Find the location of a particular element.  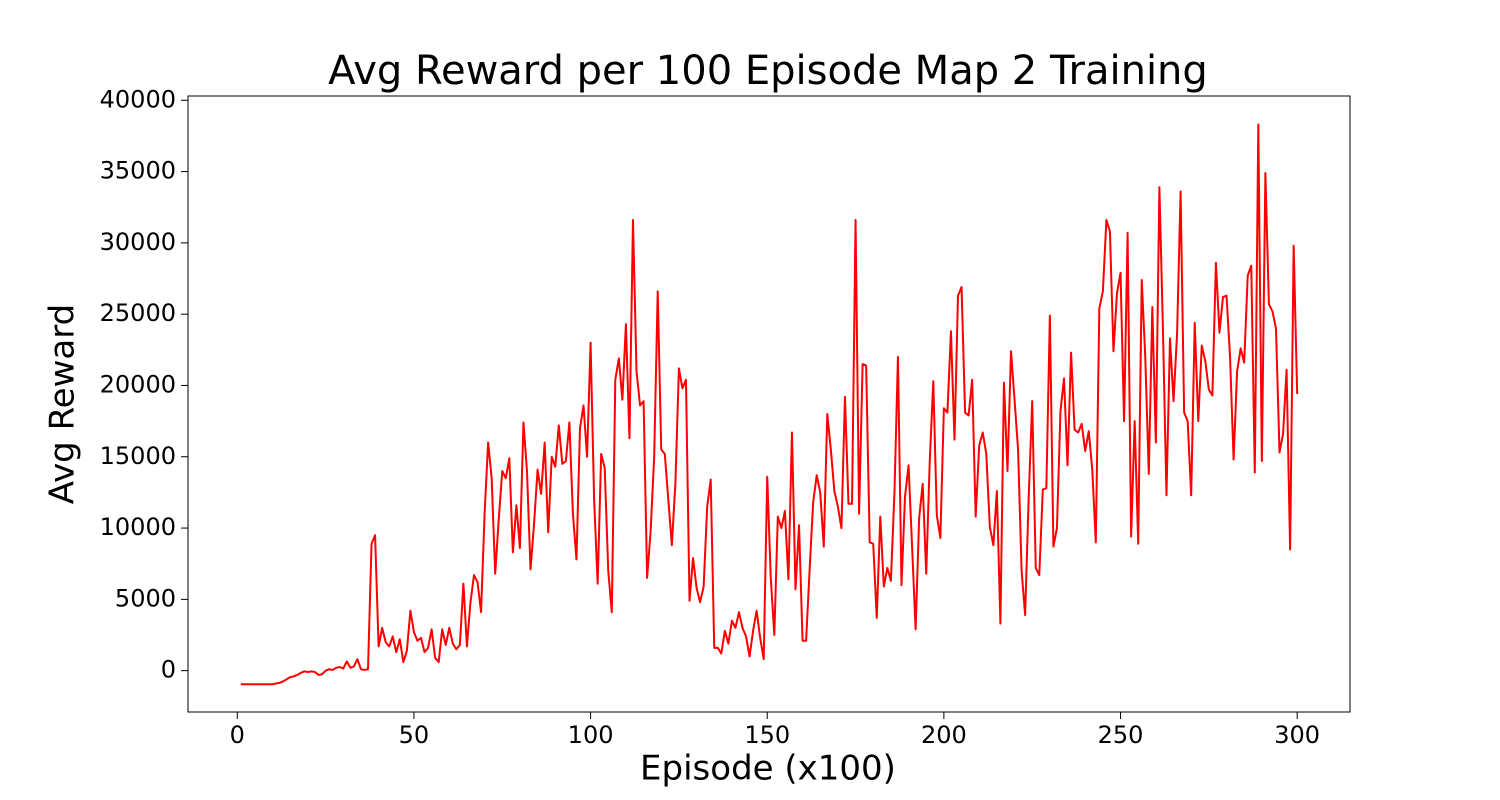

y-tick-label: 25000 is located at coordinates (138, 313).